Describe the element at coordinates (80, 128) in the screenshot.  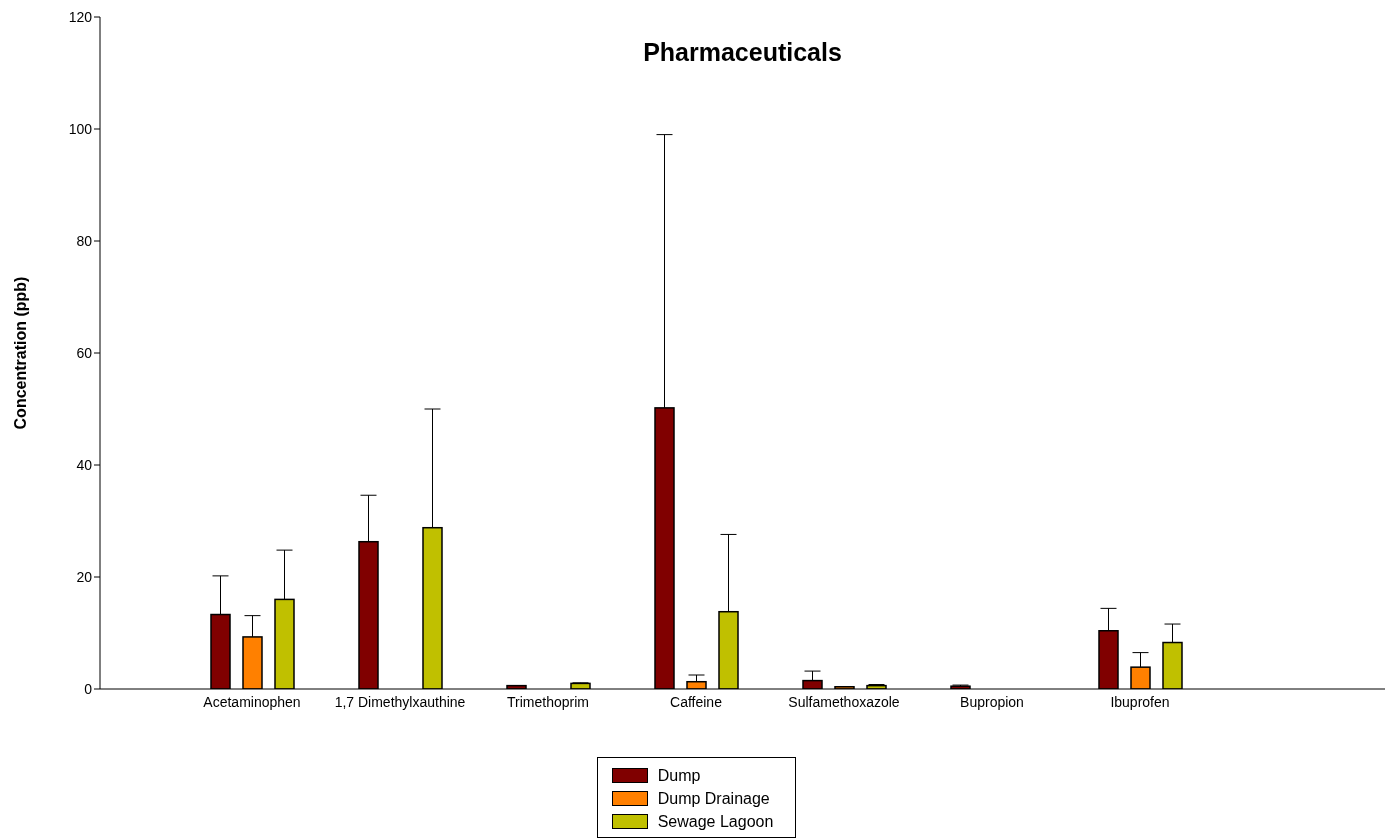
I see `y-tick-label: 100` at that location.